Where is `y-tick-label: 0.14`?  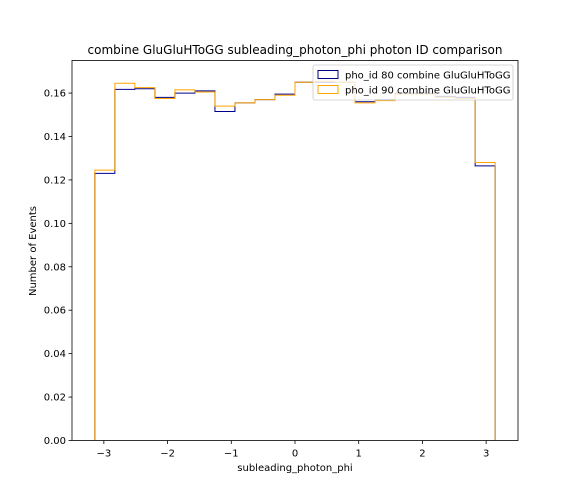
y-tick-label: 0.14 is located at coordinates (55, 137).